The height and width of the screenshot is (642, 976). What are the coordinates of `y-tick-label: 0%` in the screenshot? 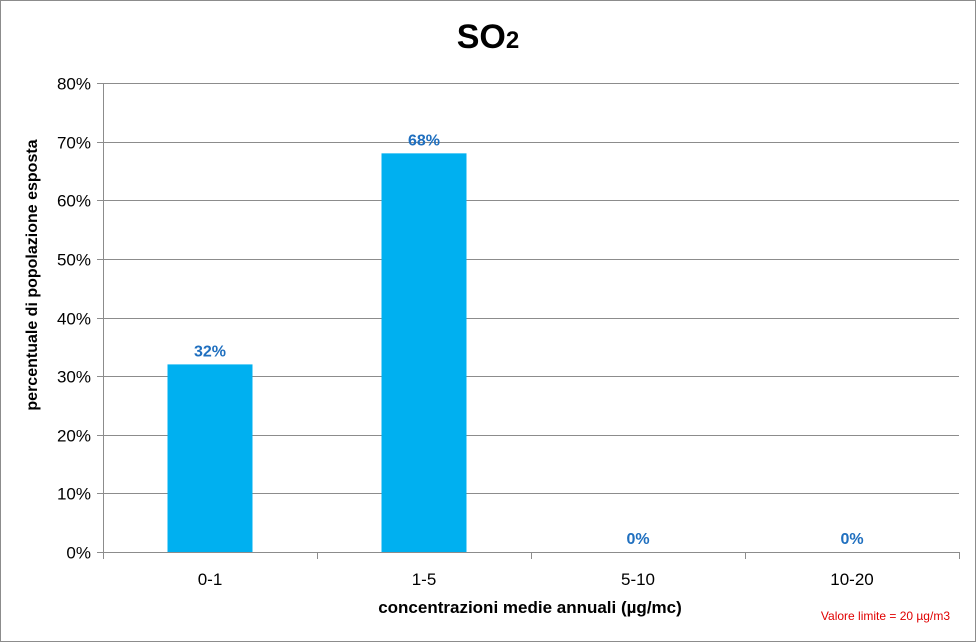 It's located at (78, 553).